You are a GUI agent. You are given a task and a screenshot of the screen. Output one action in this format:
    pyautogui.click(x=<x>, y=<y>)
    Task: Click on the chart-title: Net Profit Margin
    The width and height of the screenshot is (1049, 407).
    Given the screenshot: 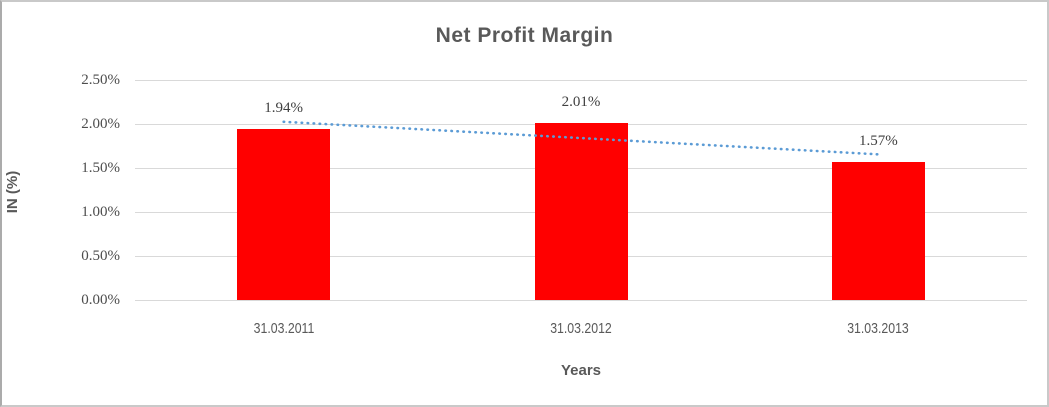 What is the action you would take?
    pyautogui.click(x=524, y=35)
    